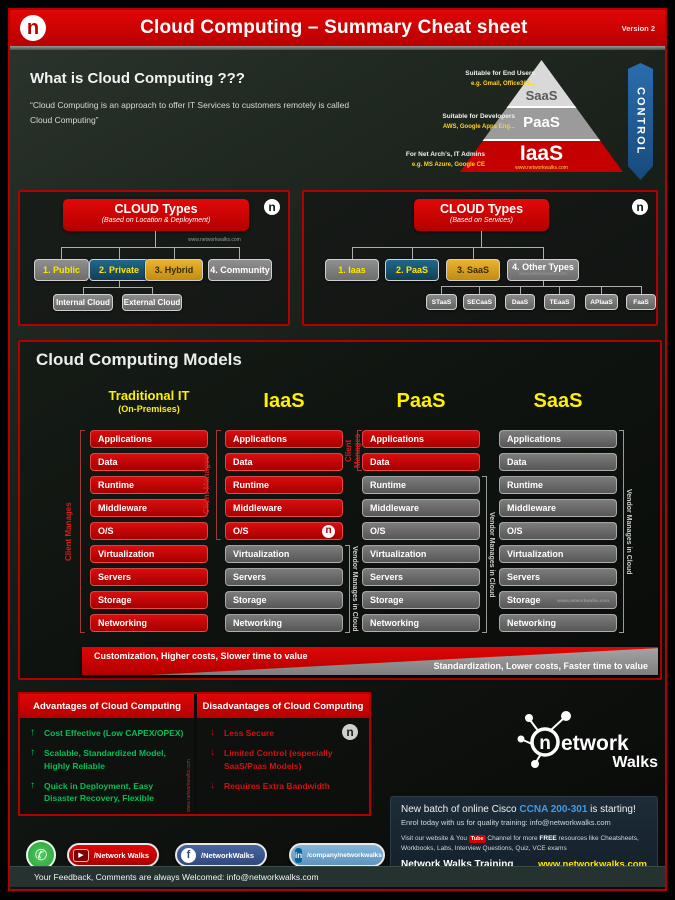 The height and width of the screenshot is (900, 675). Describe the element at coordinates (174, 270) in the screenshot. I see `type-label: 3. Hybrid` at that location.